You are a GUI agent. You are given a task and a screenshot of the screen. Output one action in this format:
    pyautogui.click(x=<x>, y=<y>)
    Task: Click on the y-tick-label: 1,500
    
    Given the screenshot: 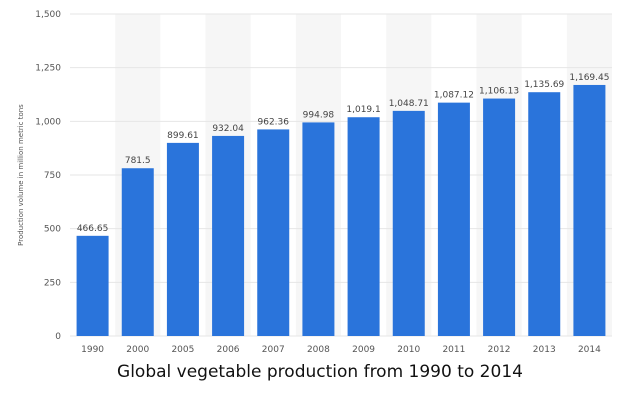 What is the action you would take?
    pyautogui.click(x=48, y=15)
    